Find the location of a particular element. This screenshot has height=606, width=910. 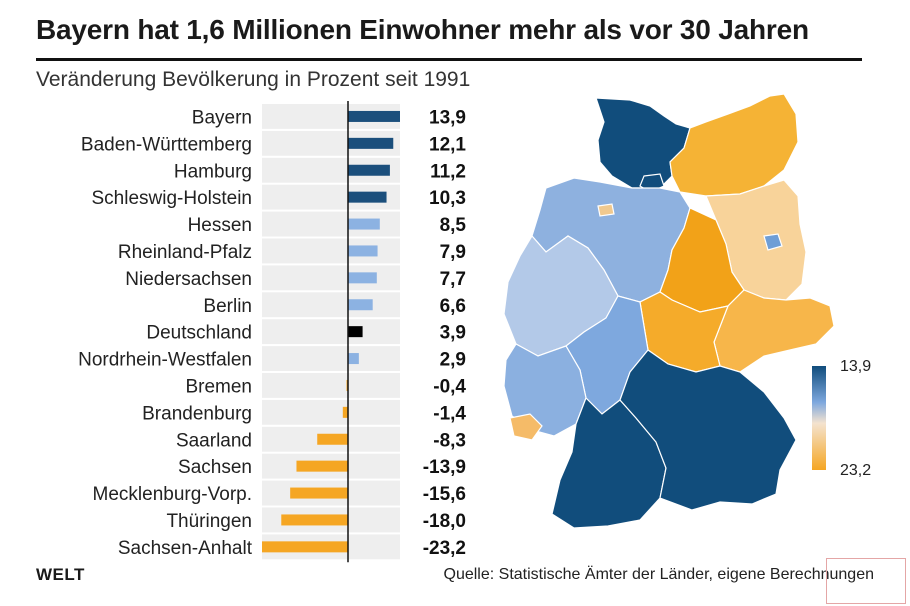

value-label: 11,2 is located at coordinates (448, 171).